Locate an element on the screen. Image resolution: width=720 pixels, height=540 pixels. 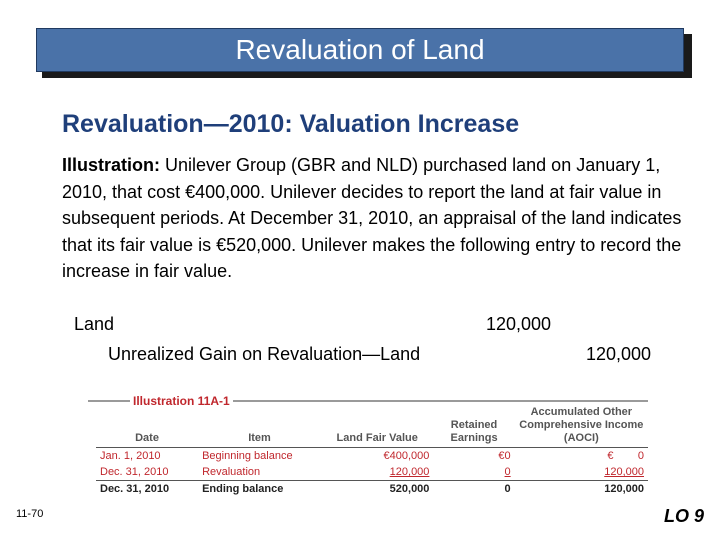
header-land-fair-value: Land Fair Value is located at coordinates (377, 426).